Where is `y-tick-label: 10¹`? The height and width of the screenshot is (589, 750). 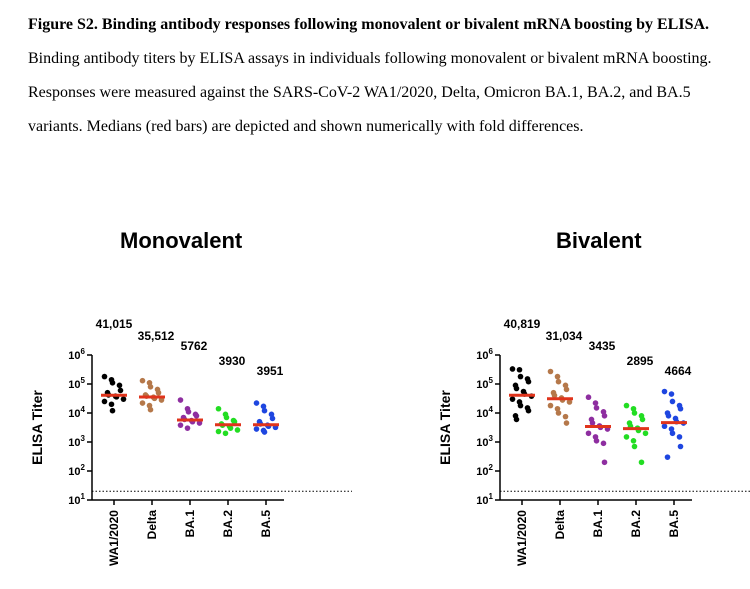
y-tick-label: 10¹ is located at coordinates (484, 499).